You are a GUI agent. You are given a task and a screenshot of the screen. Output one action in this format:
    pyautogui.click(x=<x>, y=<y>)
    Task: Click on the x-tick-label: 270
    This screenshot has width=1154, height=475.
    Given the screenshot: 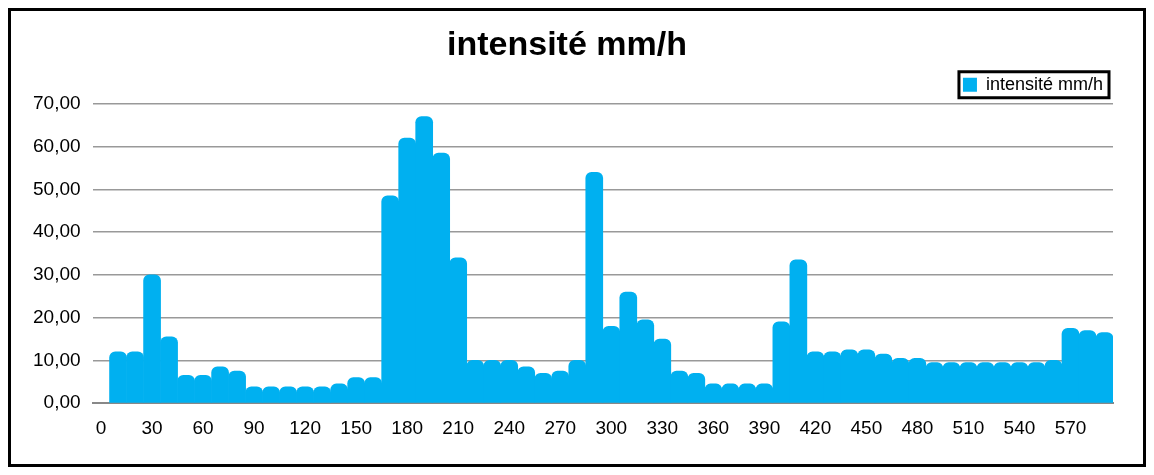 What is the action you would take?
    pyautogui.click(x=560, y=427)
    